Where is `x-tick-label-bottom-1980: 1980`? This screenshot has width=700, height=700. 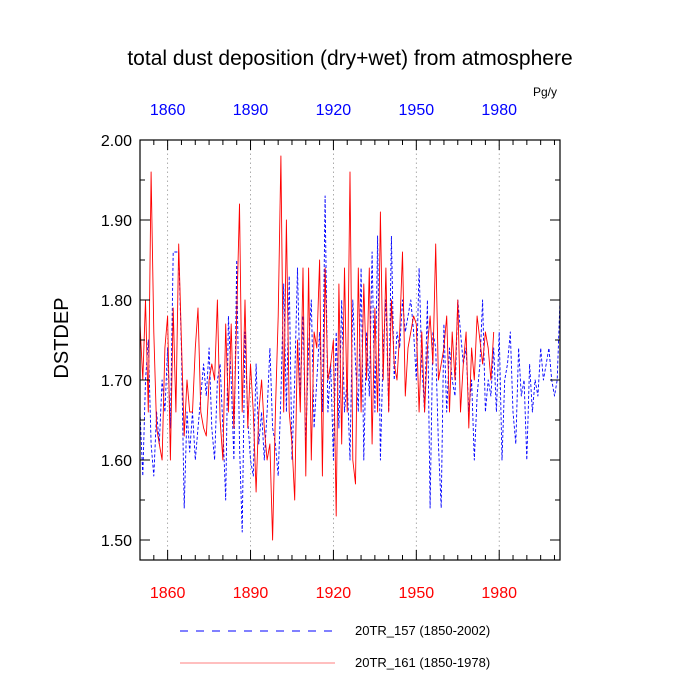
x-tick-label-bottom-1980: 1980 is located at coordinates (499, 593).